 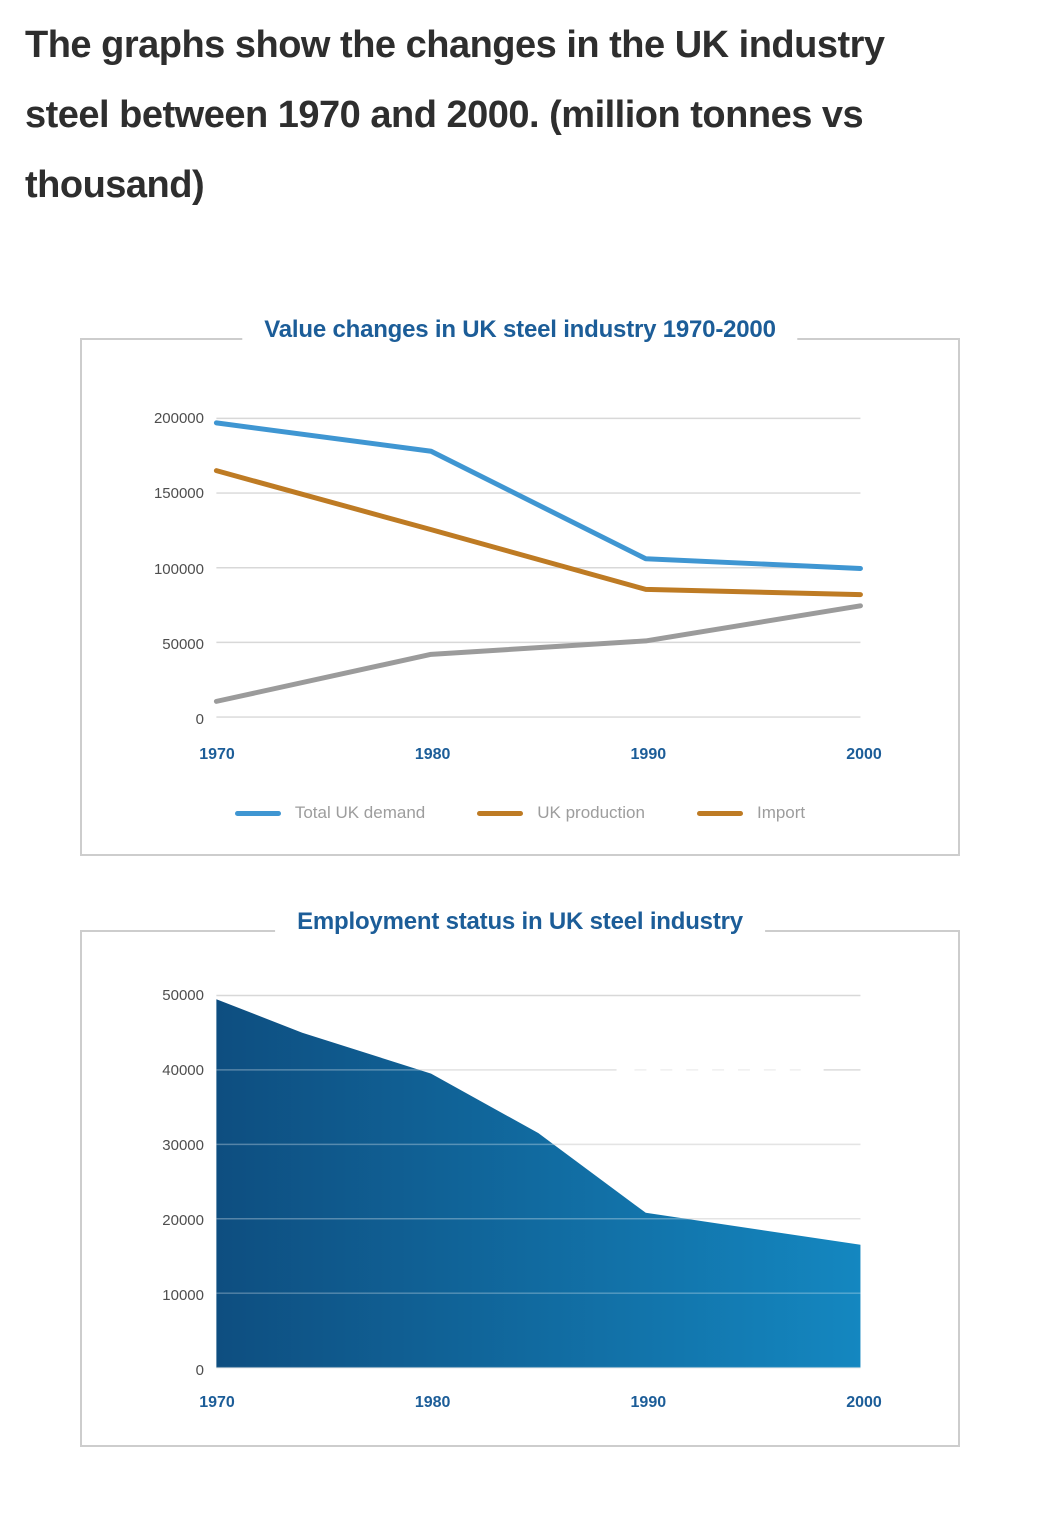 I want to click on y-axis-label: 40000, so click(x=183, y=1070).